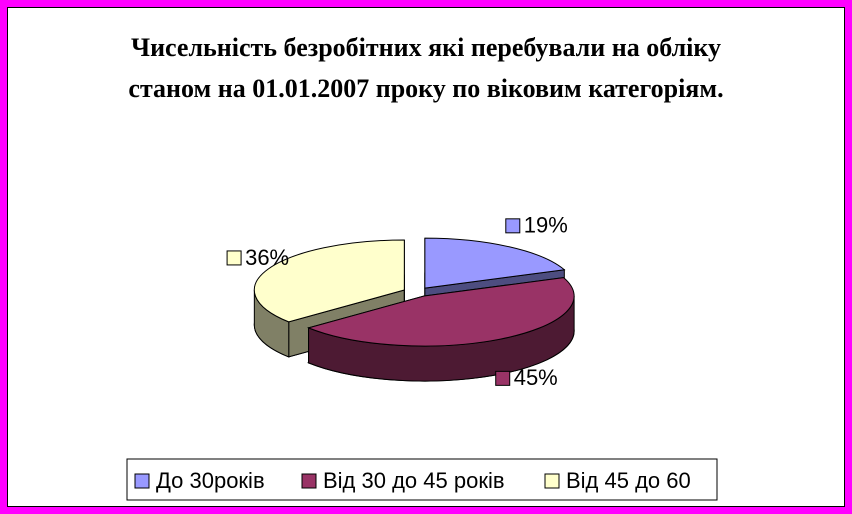 The width and height of the screenshot is (852, 514). Describe the element at coordinates (628, 480) in the screenshot. I see `legend-label: Від 45 до 60` at that location.